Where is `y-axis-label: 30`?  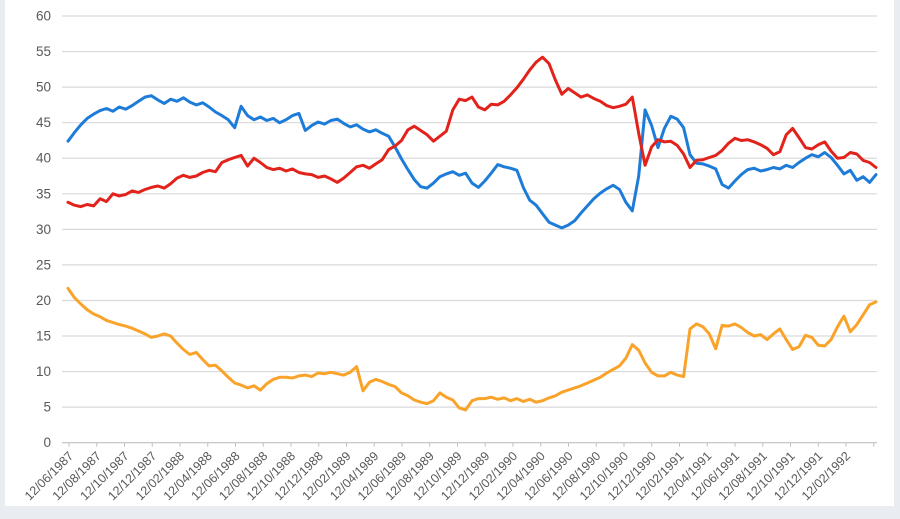
y-axis-label: 30 is located at coordinates (43, 229).